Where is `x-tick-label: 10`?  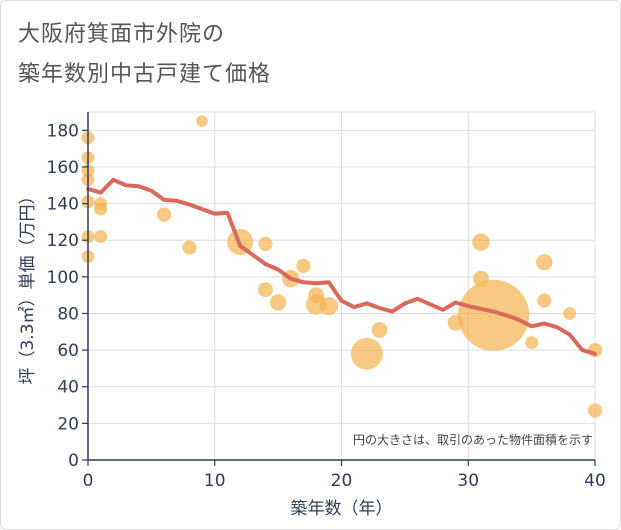
x-tick-label: 10 is located at coordinates (215, 481).